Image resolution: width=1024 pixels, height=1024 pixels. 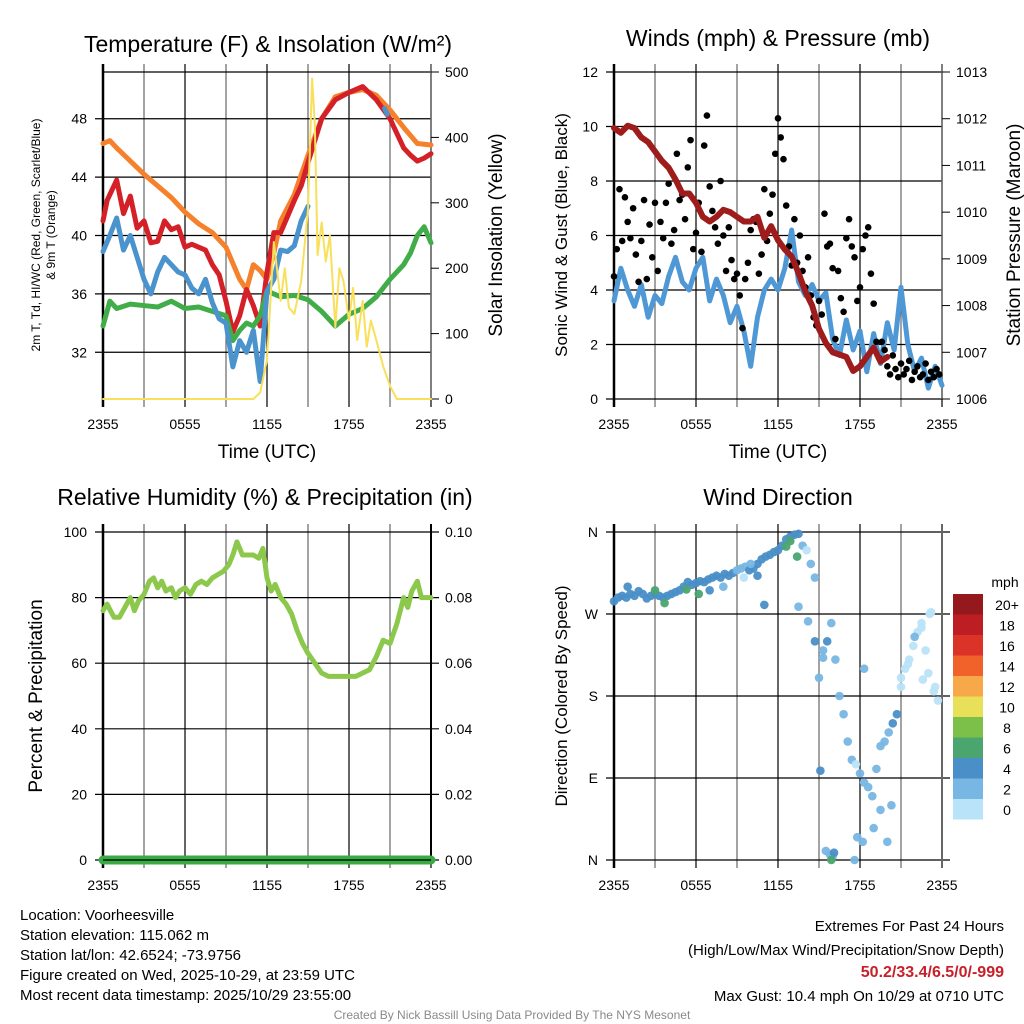 What do you see at coordinates (457, 72) in the screenshot?
I see `temp-y2tick-label: 500` at bounding box center [457, 72].